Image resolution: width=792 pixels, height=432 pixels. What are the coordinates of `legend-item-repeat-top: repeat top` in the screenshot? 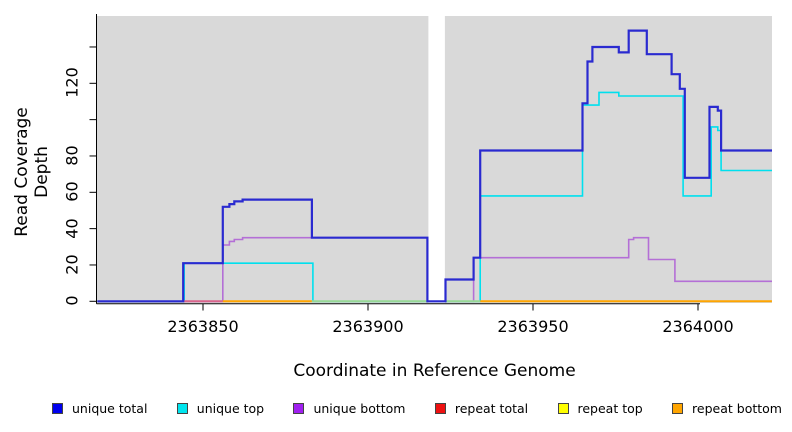 It's located at (600, 408).